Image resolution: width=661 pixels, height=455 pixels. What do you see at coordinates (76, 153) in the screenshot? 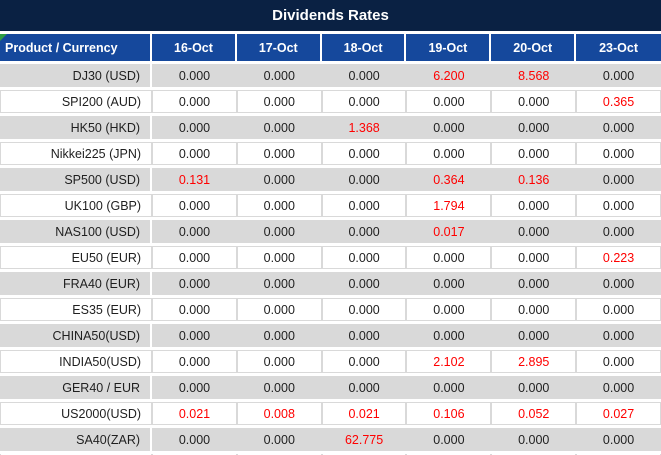
I see `row-label-nikkei225-jpn: Nikkei225 (JPN)` at bounding box center [76, 153].